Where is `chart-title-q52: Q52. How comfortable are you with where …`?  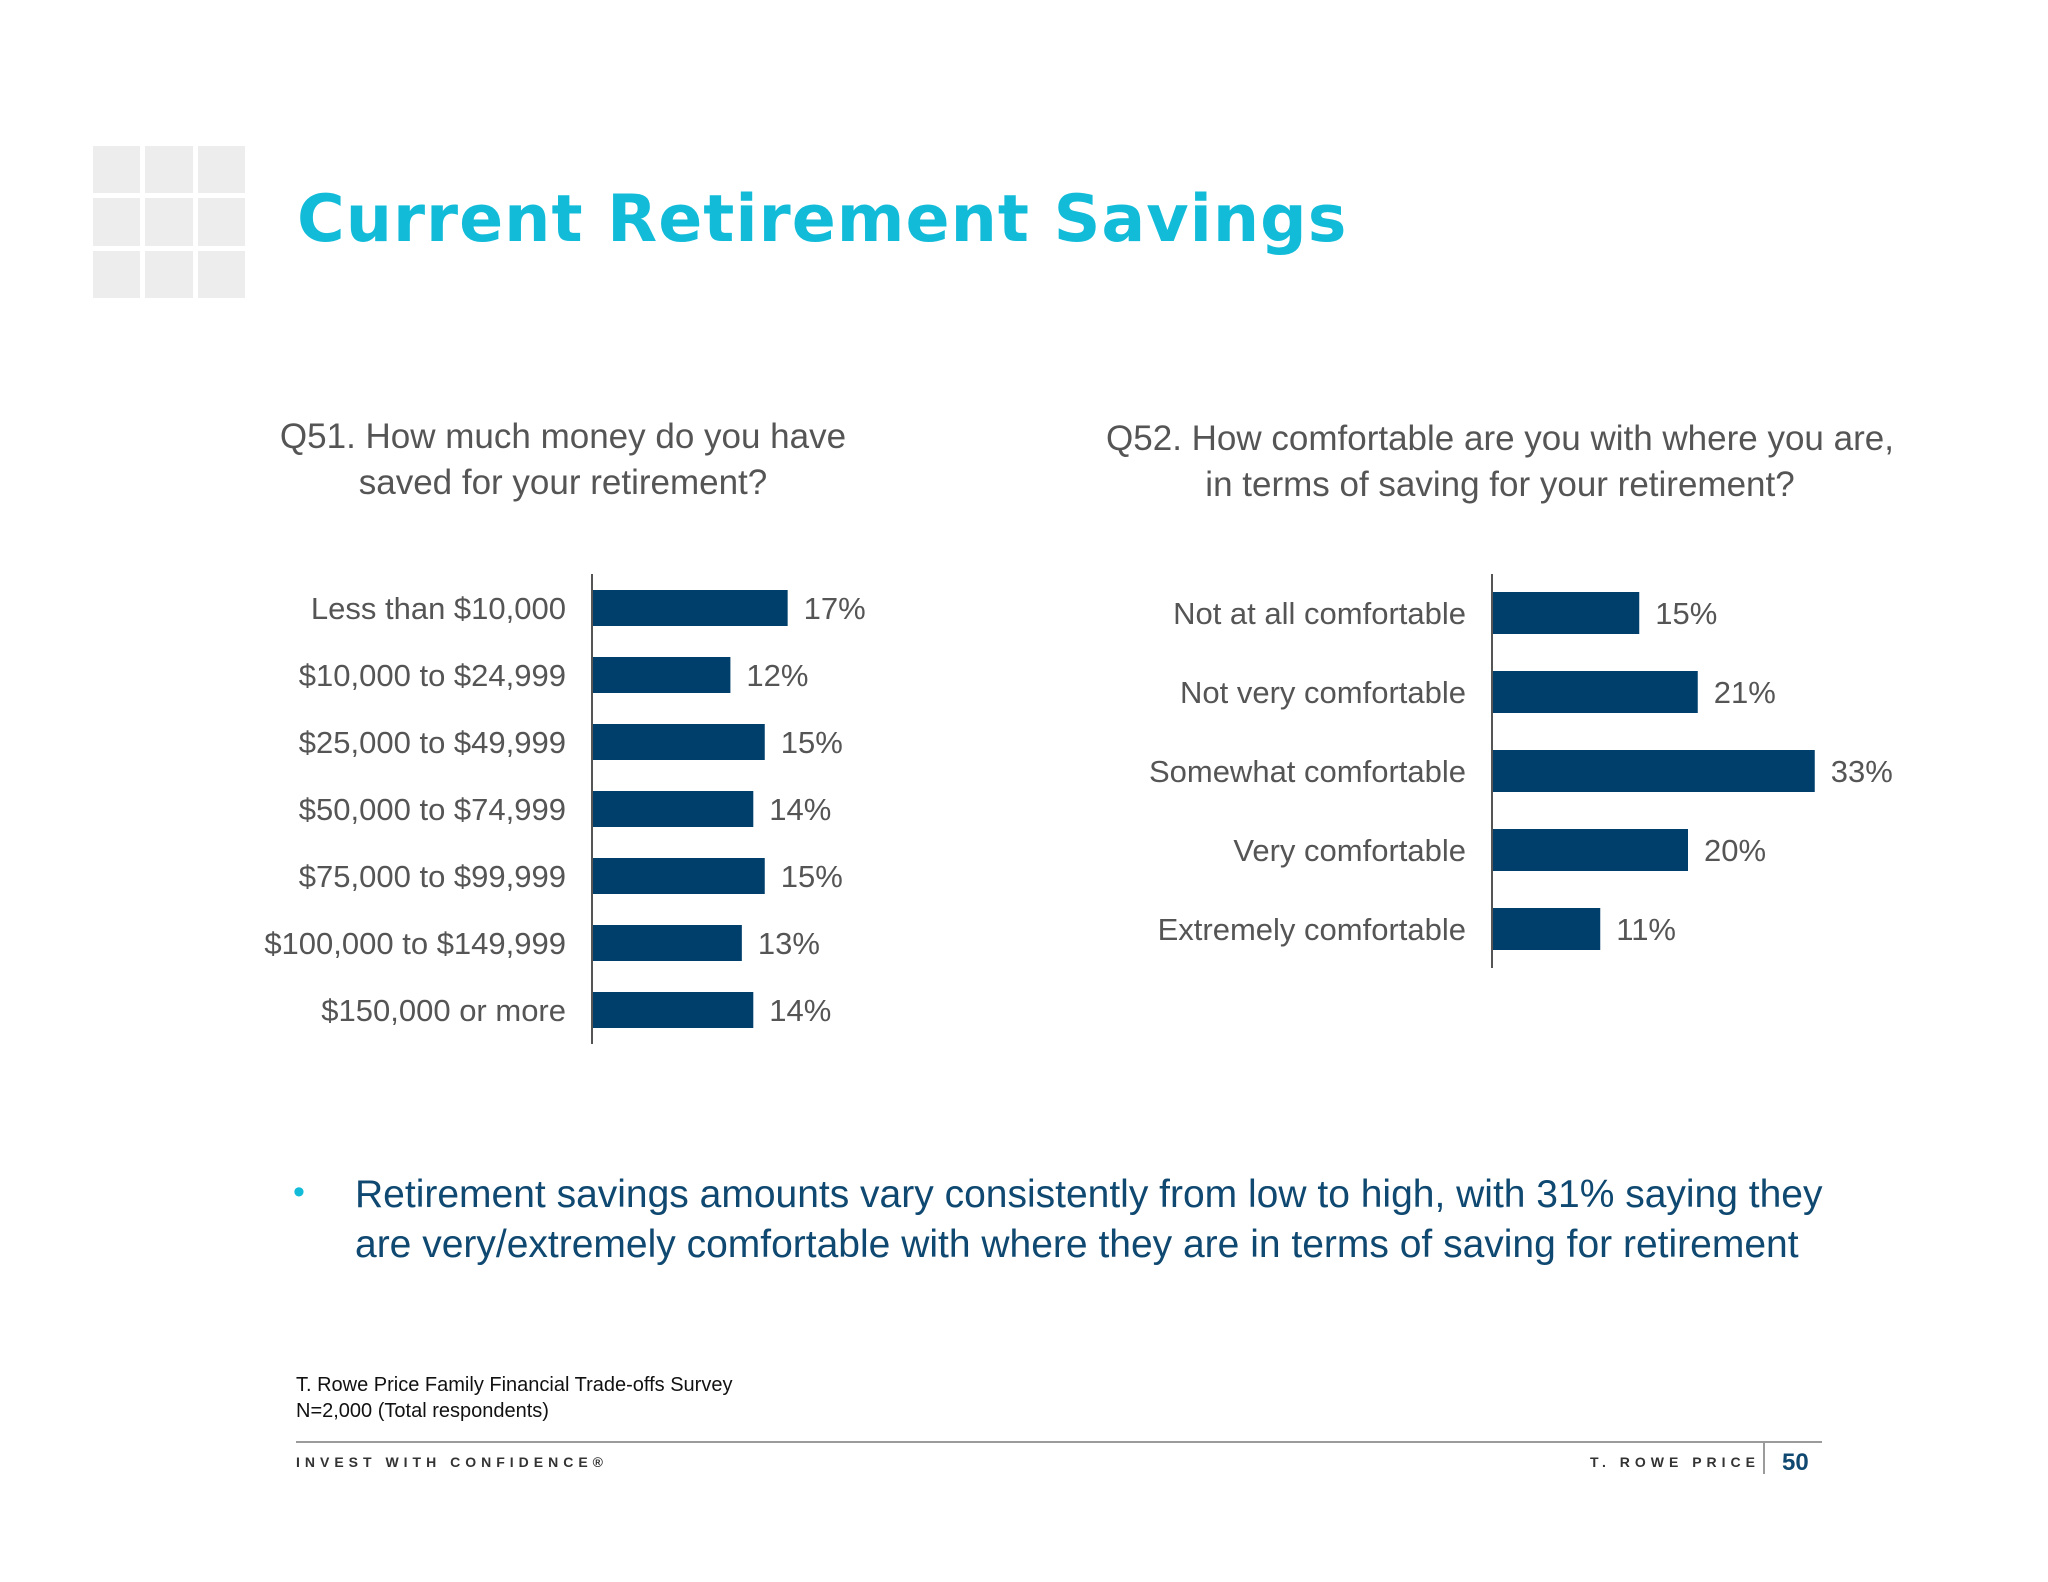 chart-title-q52: Q52. How comfortable are you with where … is located at coordinates (1500, 461).